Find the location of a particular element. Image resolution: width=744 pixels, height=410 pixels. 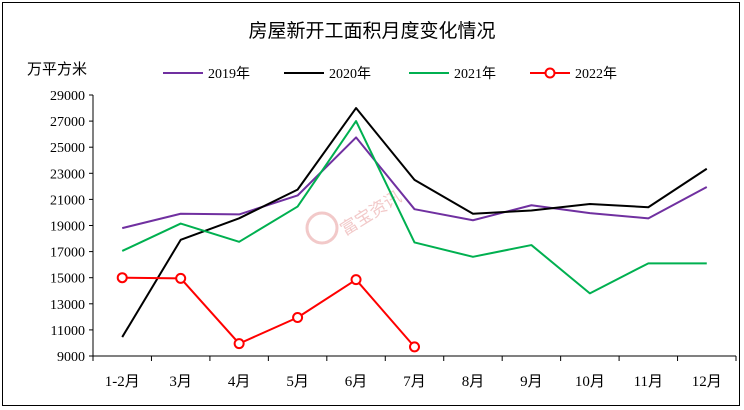

legend-item: 2020年 is located at coordinates (327, 74).